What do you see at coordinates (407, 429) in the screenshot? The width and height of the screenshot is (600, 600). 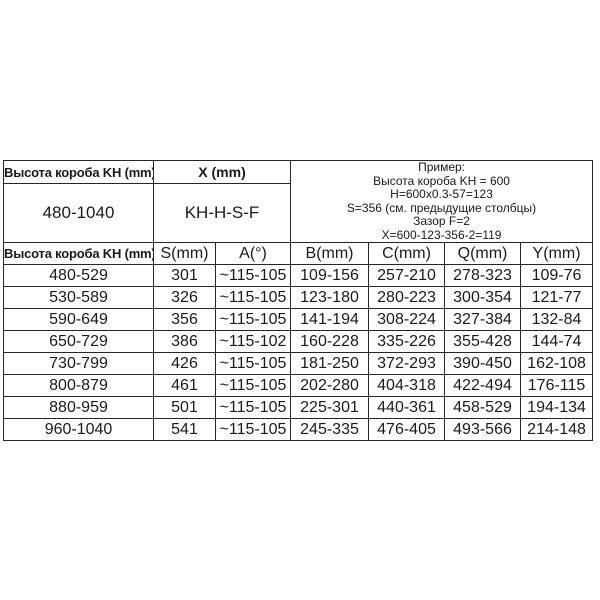 I see `table-cell: 476-405` at bounding box center [407, 429].